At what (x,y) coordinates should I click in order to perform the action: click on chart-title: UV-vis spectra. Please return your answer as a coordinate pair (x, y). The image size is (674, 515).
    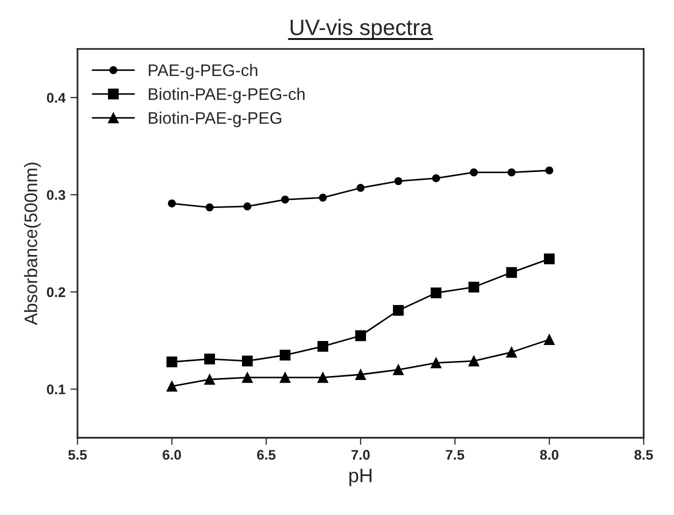
    Looking at the image, I should click on (361, 29).